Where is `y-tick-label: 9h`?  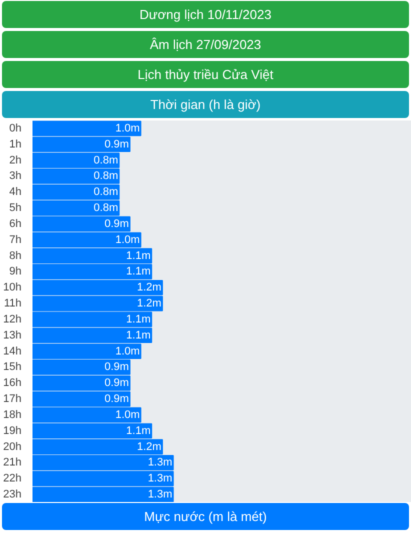
y-tick-label: 9h is located at coordinates (15, 272).